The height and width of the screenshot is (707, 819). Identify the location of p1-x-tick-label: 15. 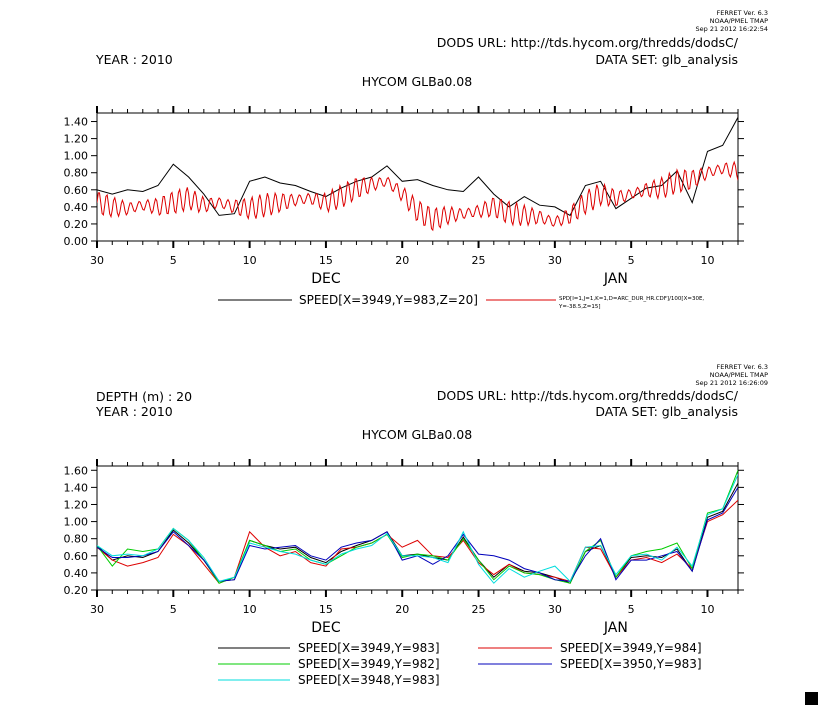
(326, 260).